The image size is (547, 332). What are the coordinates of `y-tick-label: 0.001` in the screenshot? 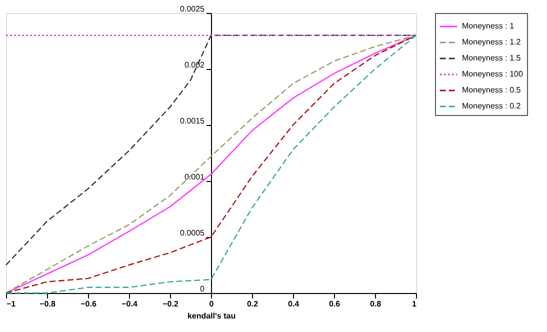 It's located at (195, 177).